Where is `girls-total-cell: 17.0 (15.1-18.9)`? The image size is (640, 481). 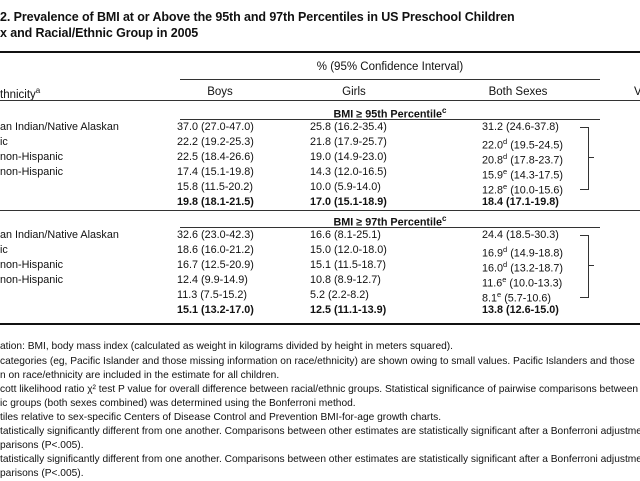
girls-total-cell: 17.0 (15.1-18.9) is located at coordinates (348, 202).